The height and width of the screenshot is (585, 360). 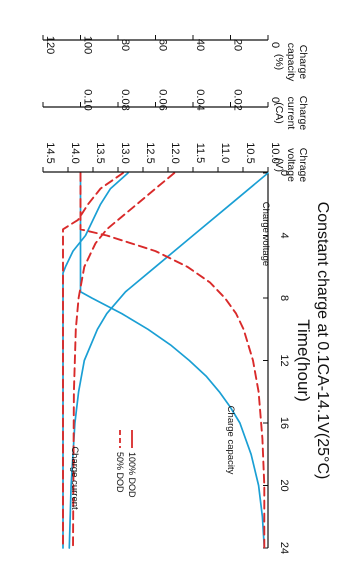 What do you see at coordinates (75, 152) in the screenshot?
I see `voltage-tick-label: 14.0` at bounding box center [75, 152].